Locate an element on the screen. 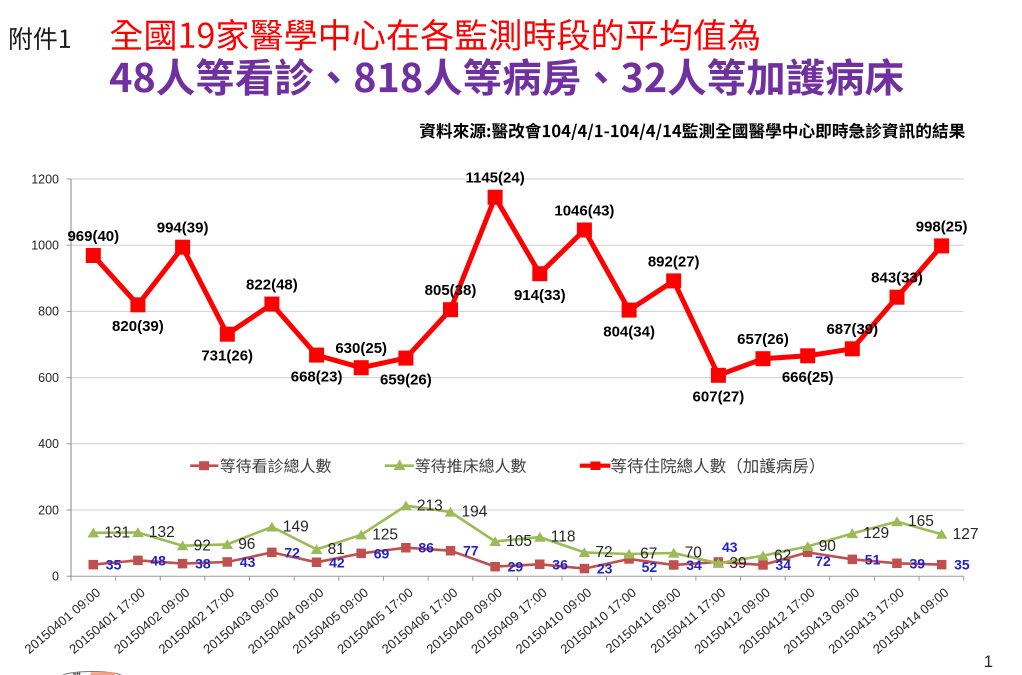  svg-text: 62 is located at coordinates (782, 555).